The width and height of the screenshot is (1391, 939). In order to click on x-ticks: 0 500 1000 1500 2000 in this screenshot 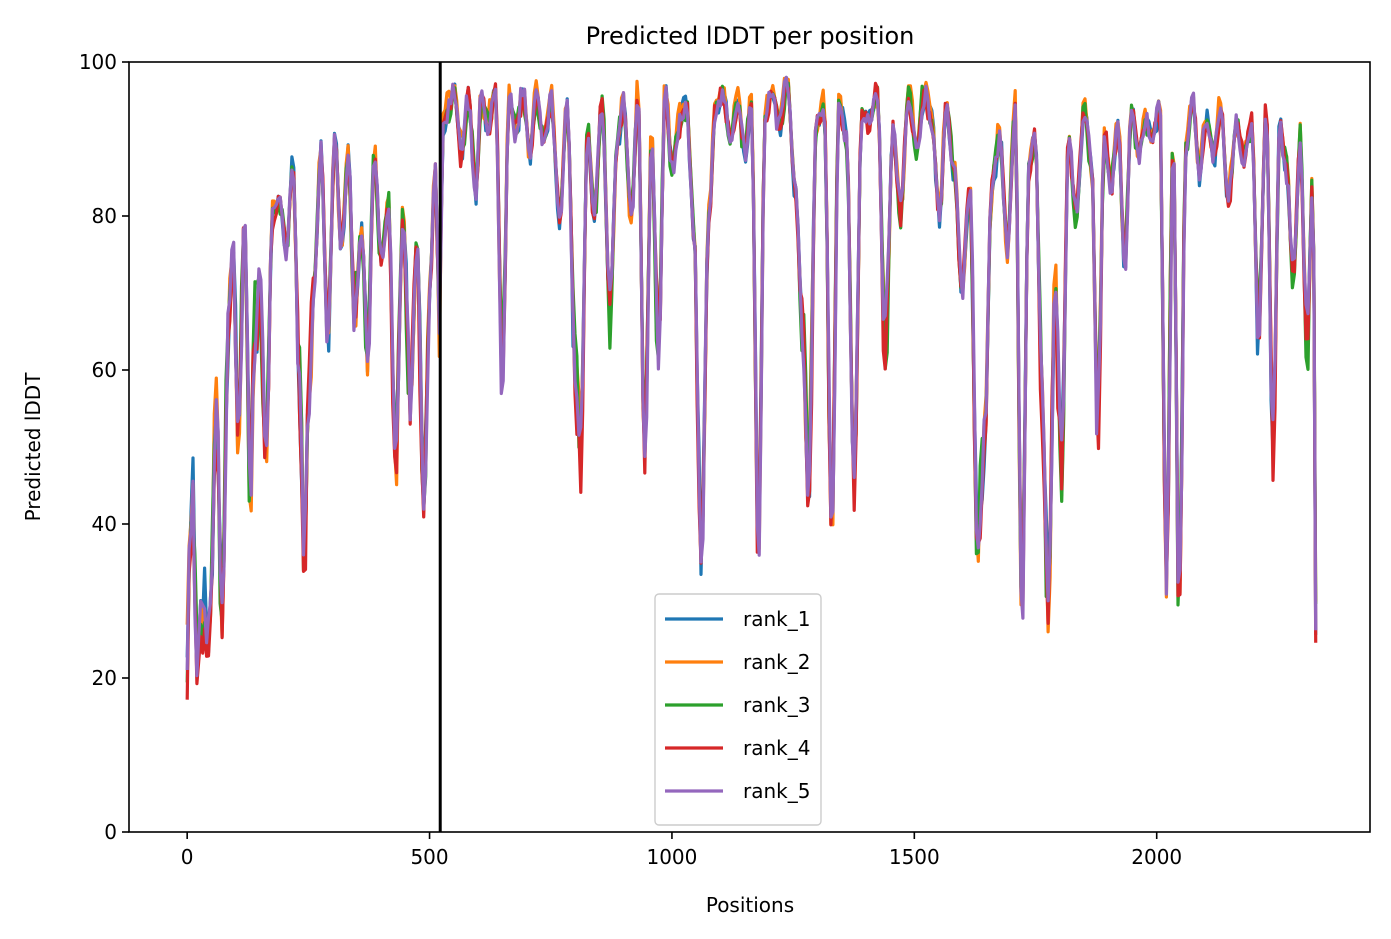, I will do `click(681, 850)`.